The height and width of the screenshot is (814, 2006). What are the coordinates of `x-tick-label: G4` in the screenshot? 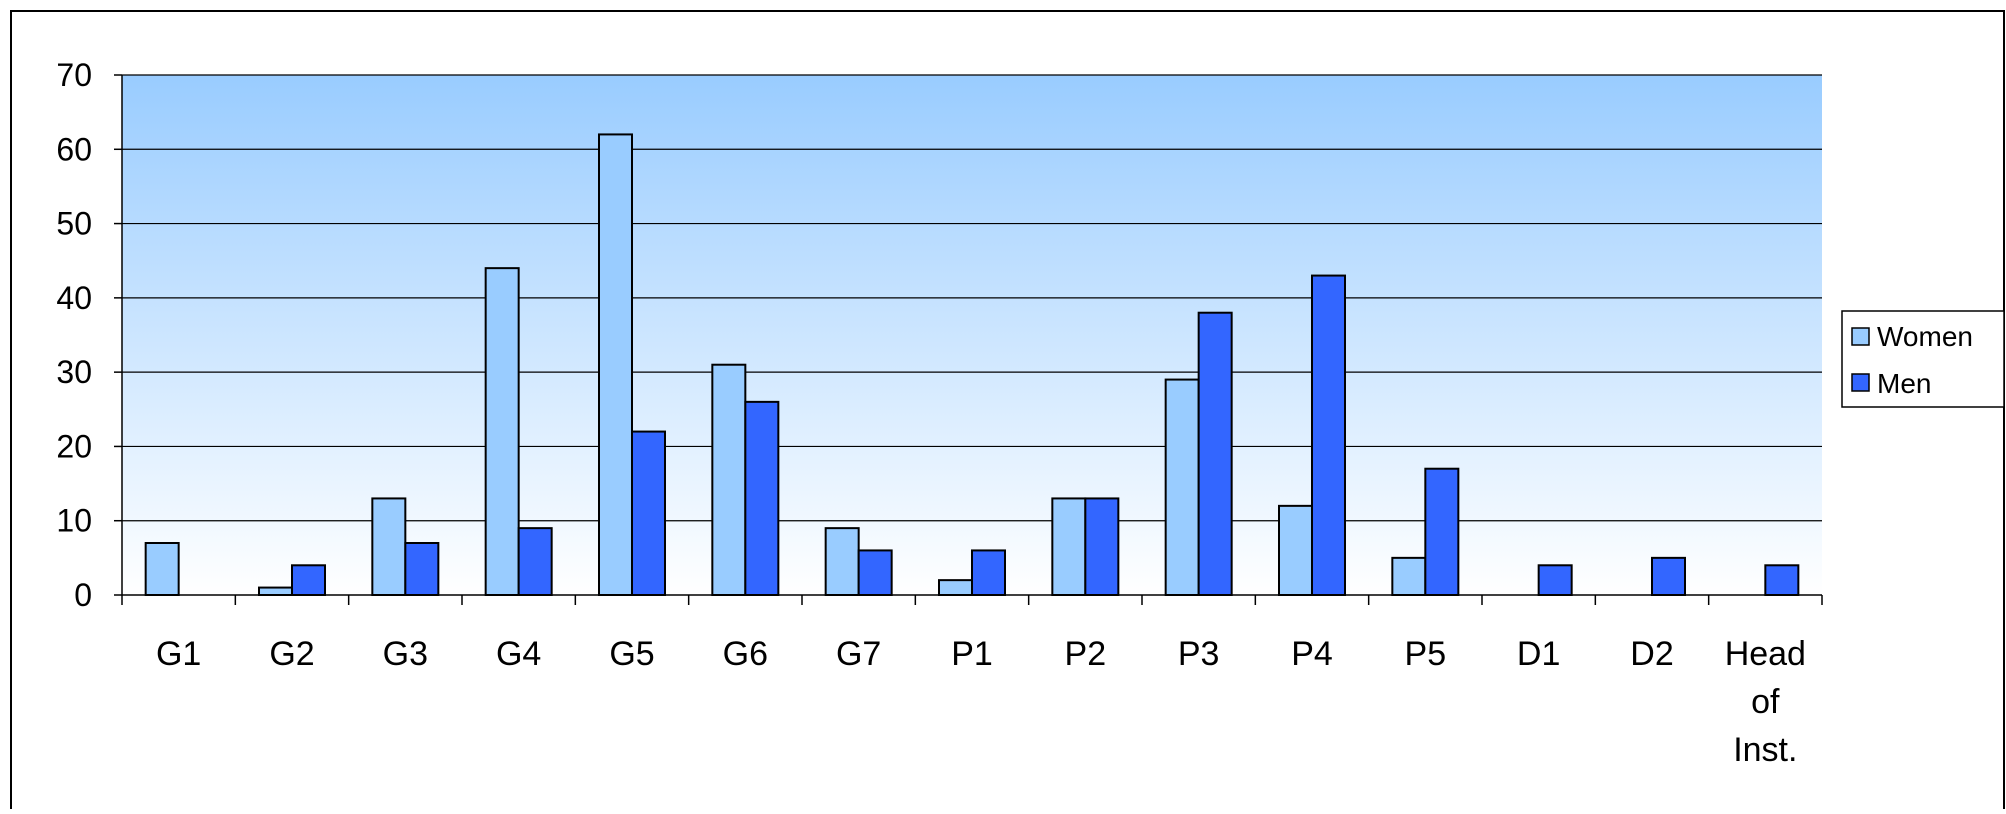 It's located at (518, 654).